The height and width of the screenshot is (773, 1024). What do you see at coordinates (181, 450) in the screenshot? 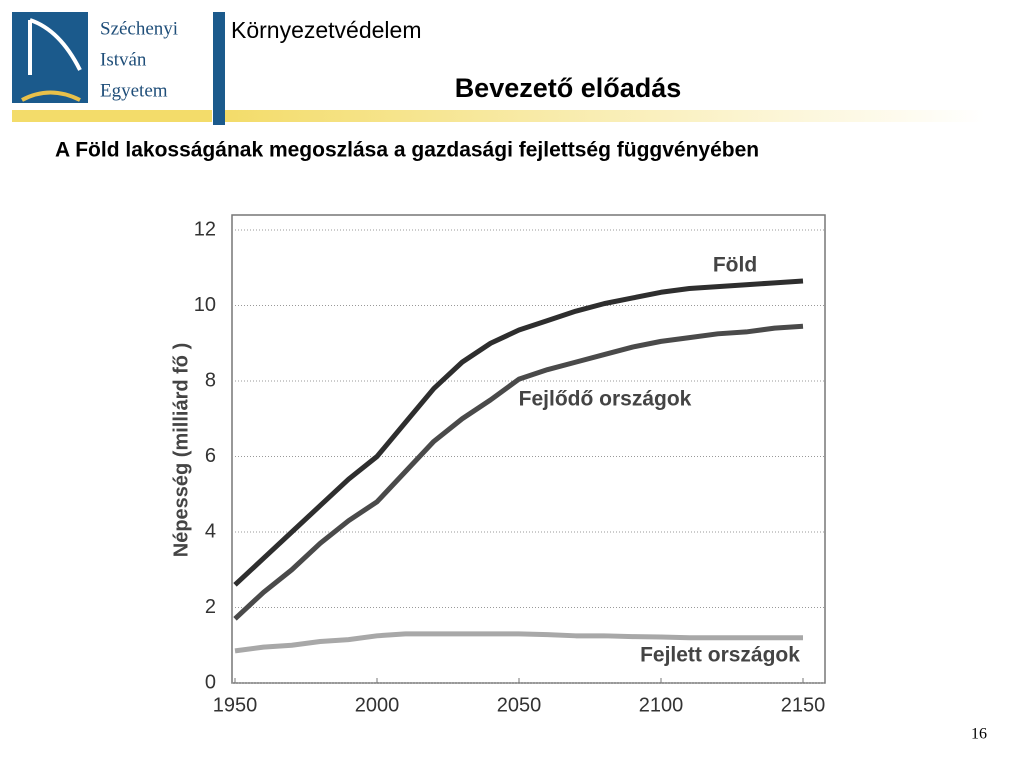
I see `y-axis-label: Népesség (milliárd fő )` at bounding box center [181, 450].